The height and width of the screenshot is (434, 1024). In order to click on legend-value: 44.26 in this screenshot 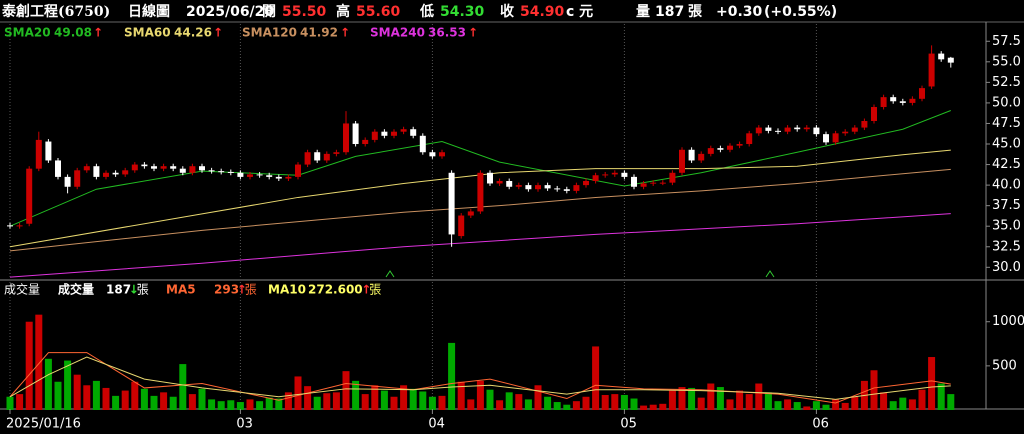, I will do `click(193, 33)`.